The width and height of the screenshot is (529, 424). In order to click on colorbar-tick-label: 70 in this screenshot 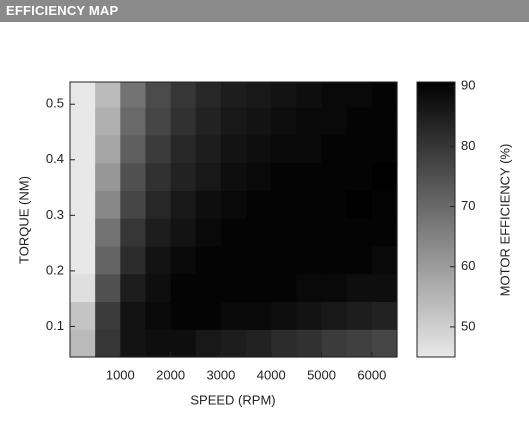, I will do `click(468, 205)`.